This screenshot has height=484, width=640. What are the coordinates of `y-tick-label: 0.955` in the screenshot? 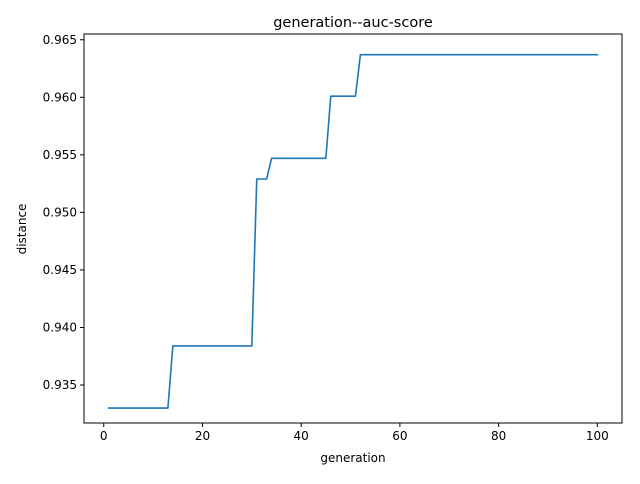 It's located at (60, 155).